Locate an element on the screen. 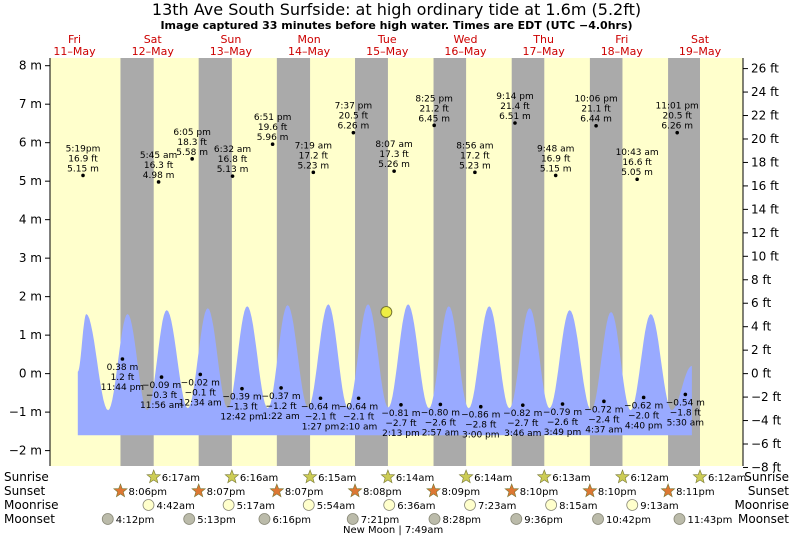 Image resolution: width=793 pixels, height=539 pixels. extreme-label: 1:27 pm is located at coordinates (321, 427).